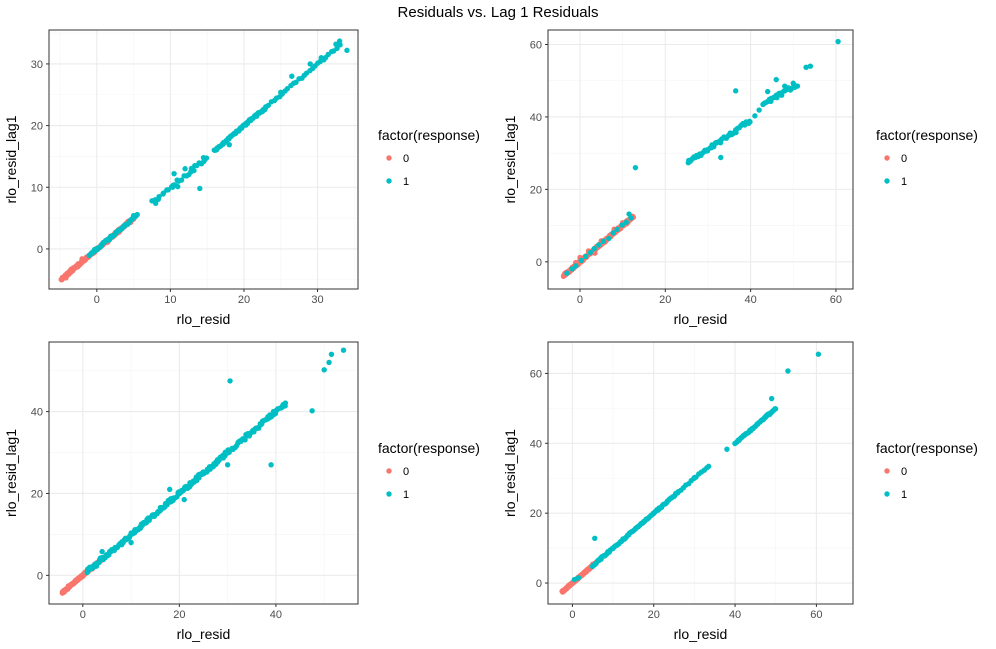  I want to click on y-axis-title: rlo_resid_lag1, so click(11, 473).